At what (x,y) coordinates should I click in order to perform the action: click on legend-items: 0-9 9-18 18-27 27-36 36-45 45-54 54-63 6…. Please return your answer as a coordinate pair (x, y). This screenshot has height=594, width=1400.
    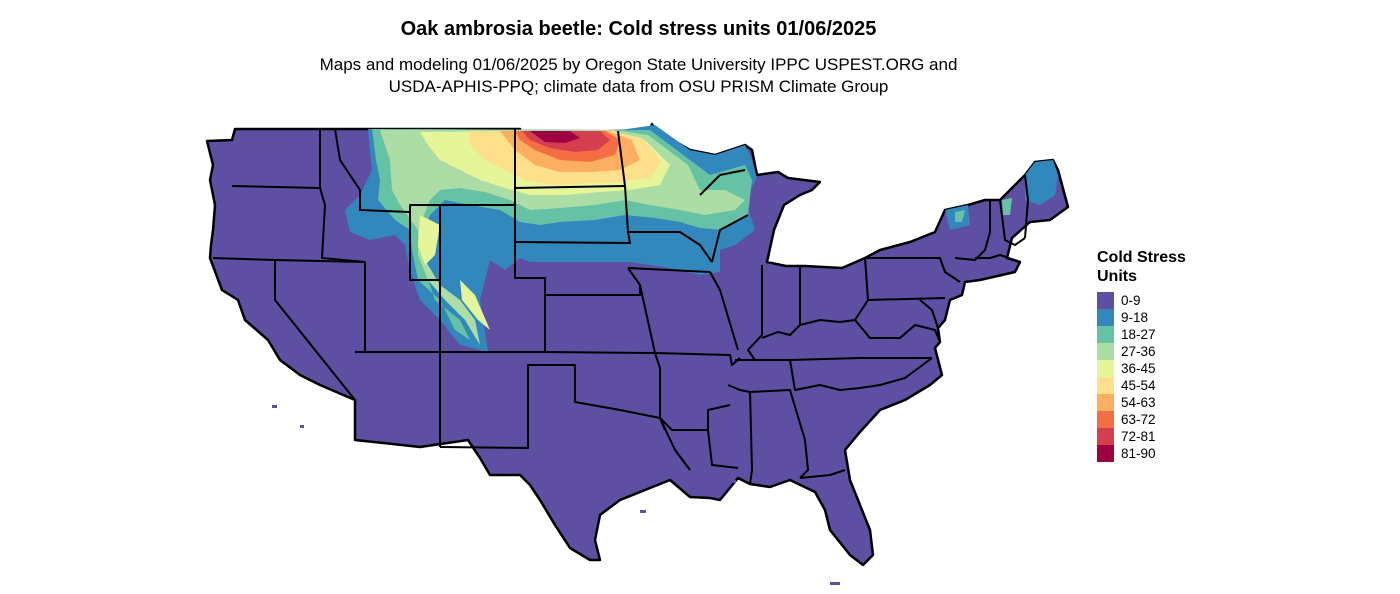
    Looking at the image, I should click on (1141, 377).